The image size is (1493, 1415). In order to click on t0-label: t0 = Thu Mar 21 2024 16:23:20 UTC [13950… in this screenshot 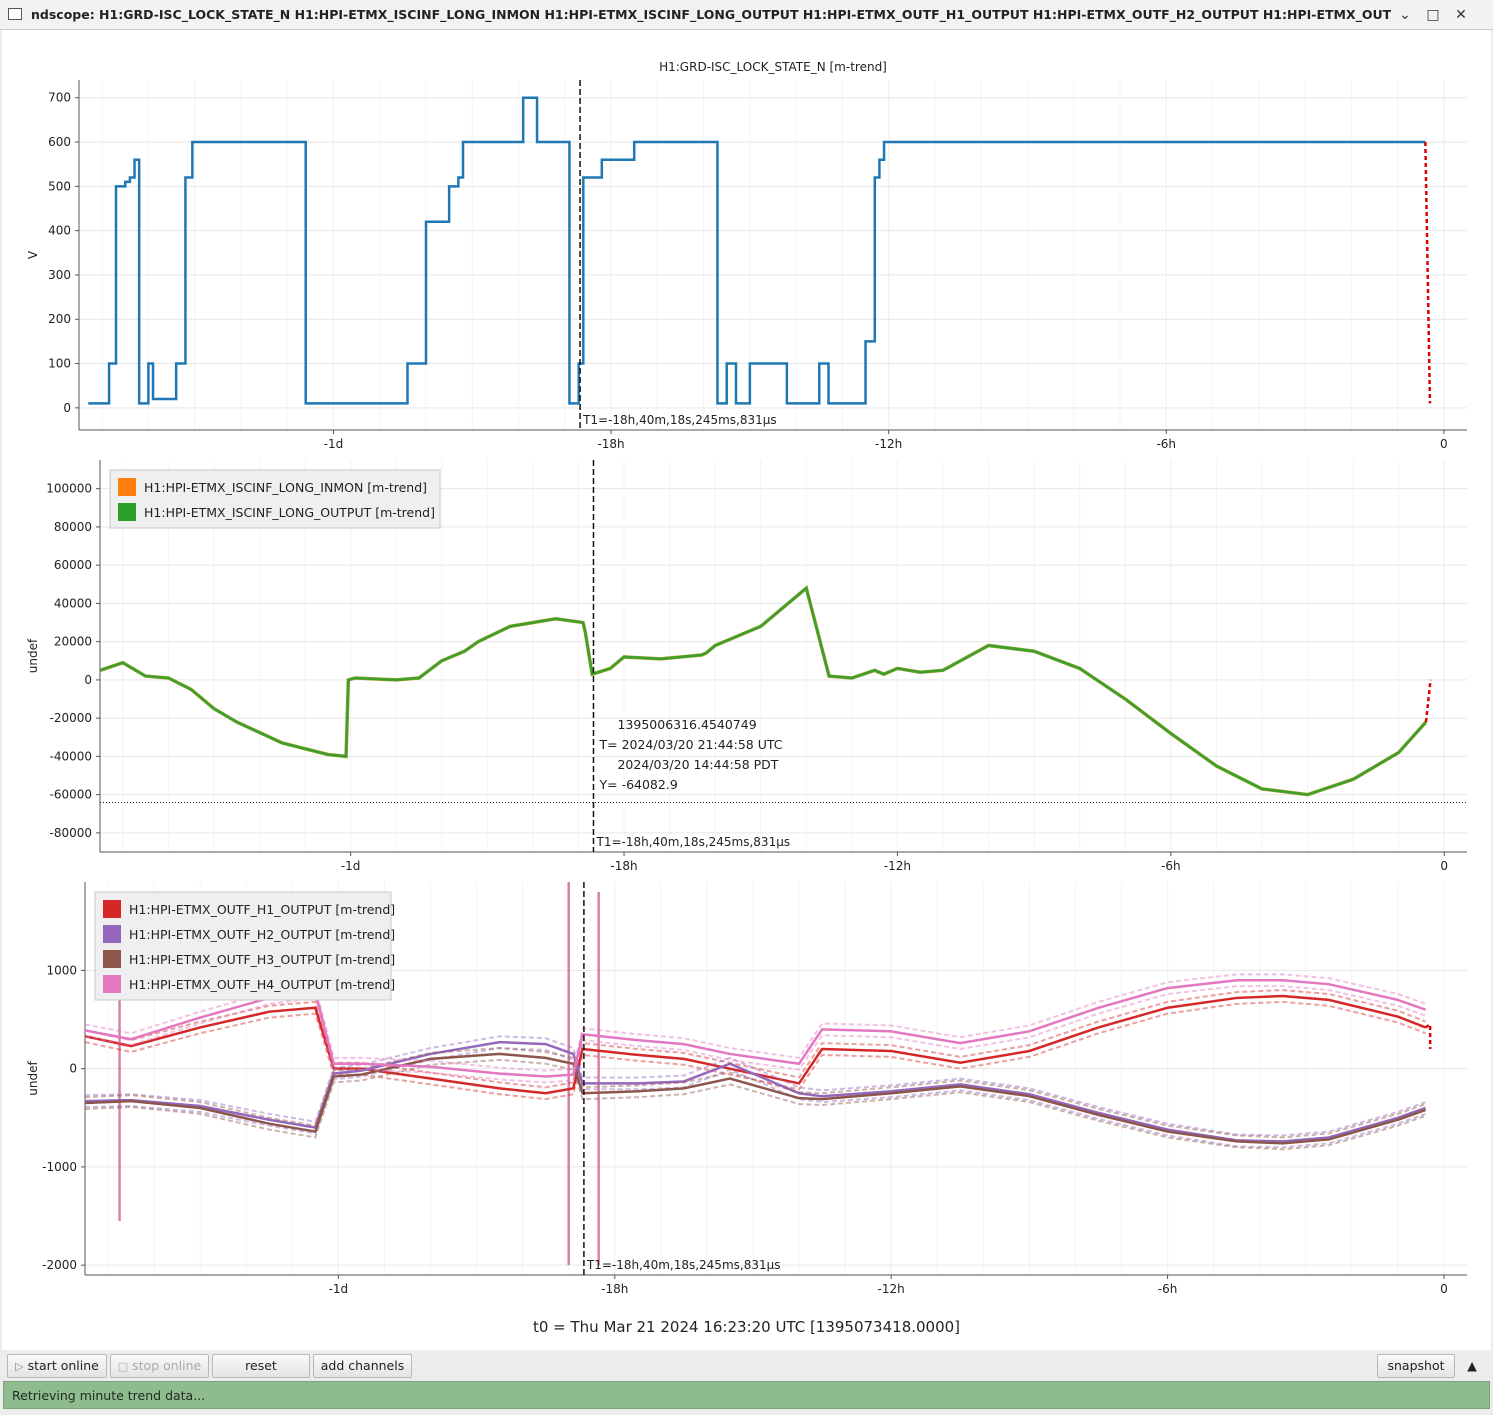, I will do `click(746, 1327)`.